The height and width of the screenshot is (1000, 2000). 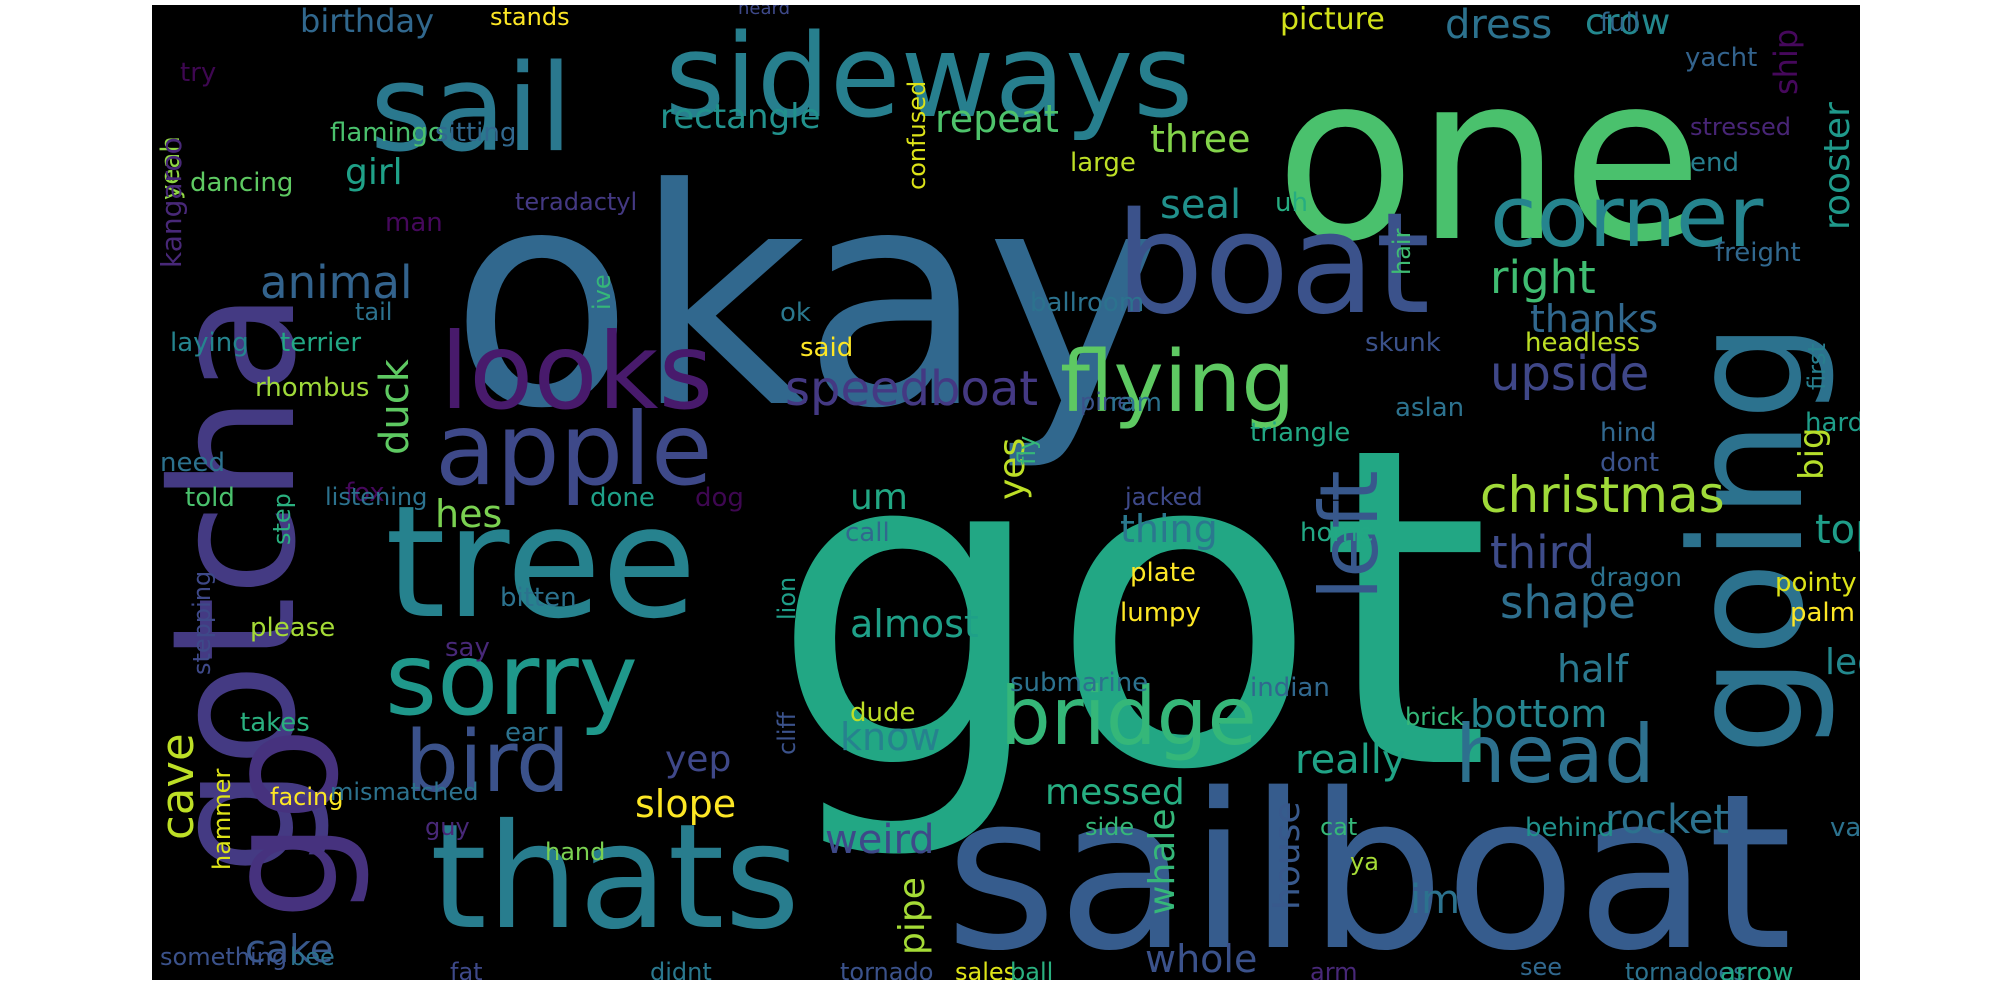 I want to click on word-really: really, so click(x=1350, y=760).